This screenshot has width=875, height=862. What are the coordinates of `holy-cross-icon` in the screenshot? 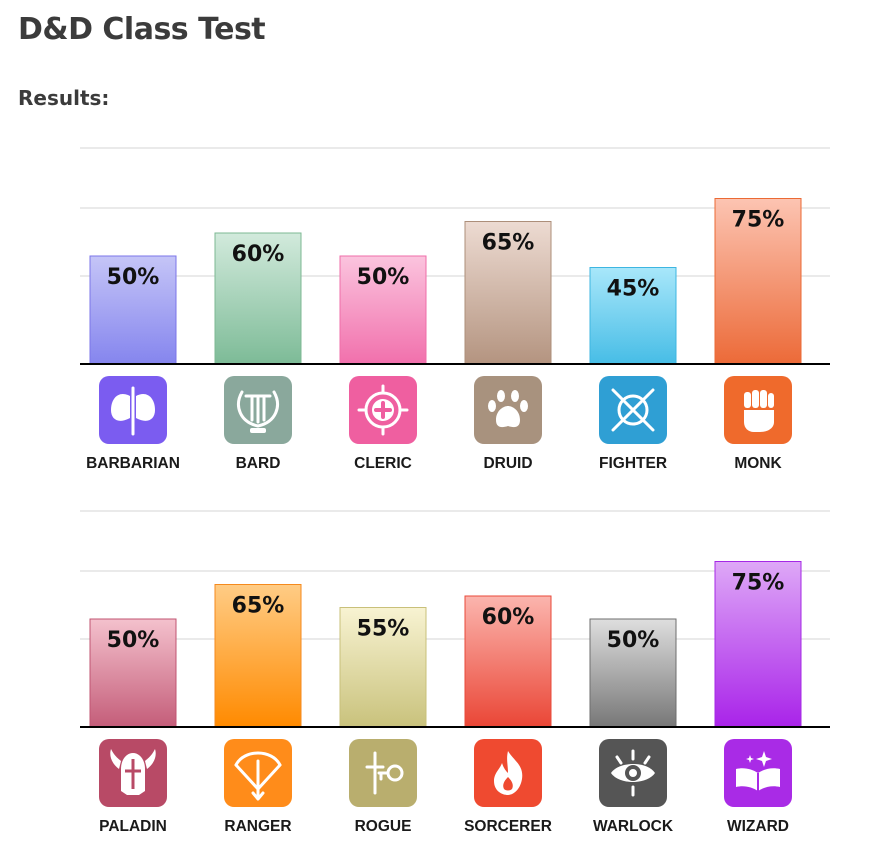 It's located at (383, 410).